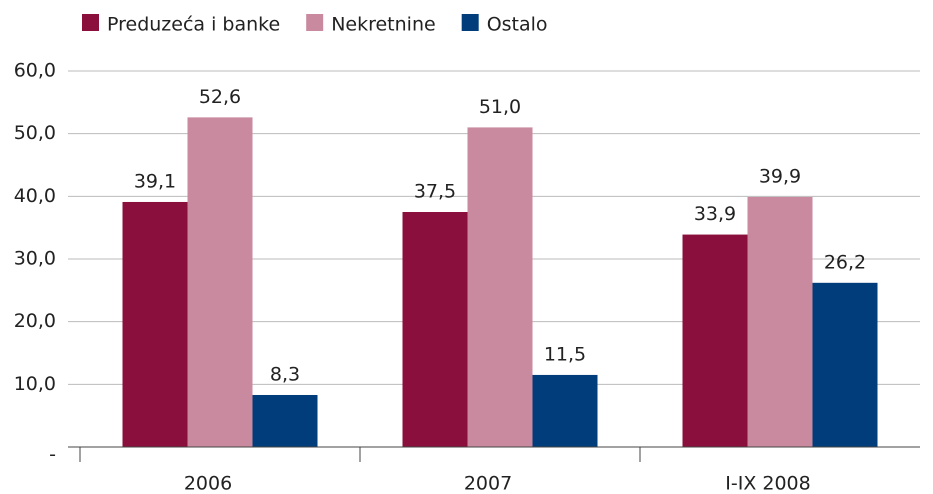 This screenshot has height=494, width=933. I want to click on value-label: 37,5, so click(435, 192).